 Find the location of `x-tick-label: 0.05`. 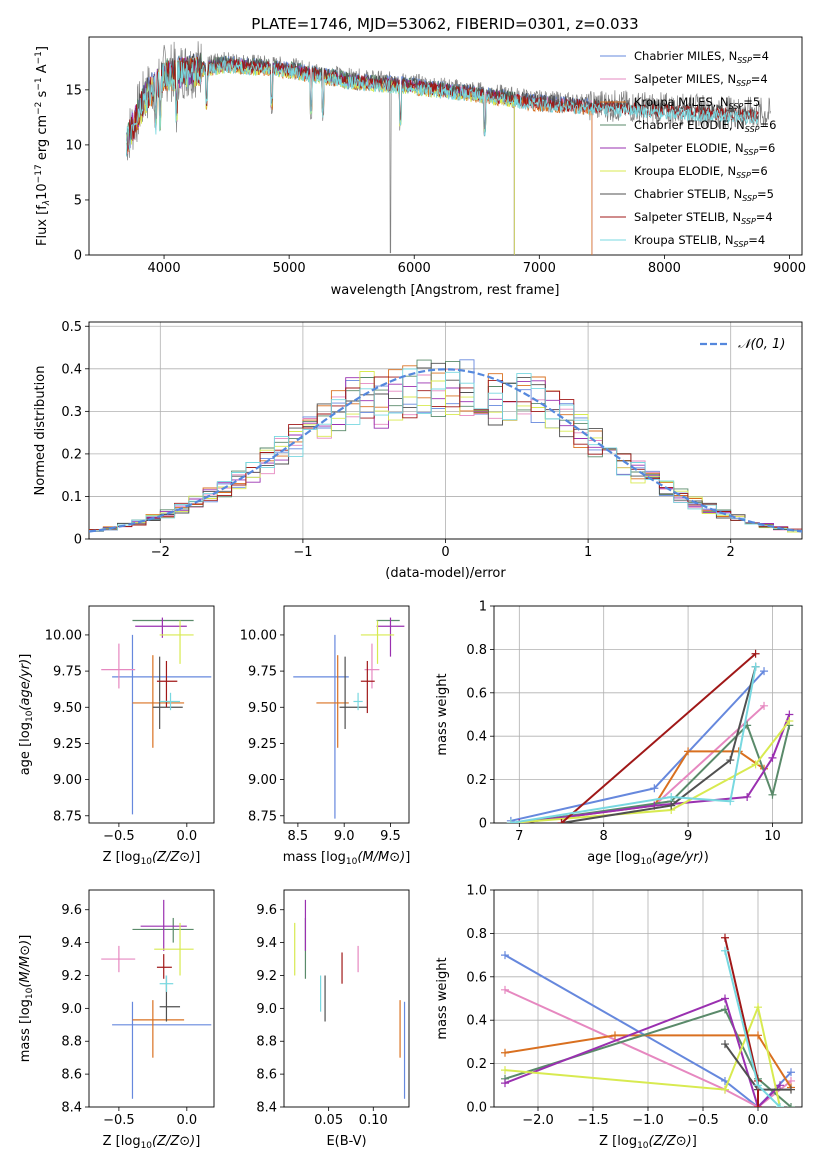

x-tick-label: 0.05 is located at coordinates (328, 1120).